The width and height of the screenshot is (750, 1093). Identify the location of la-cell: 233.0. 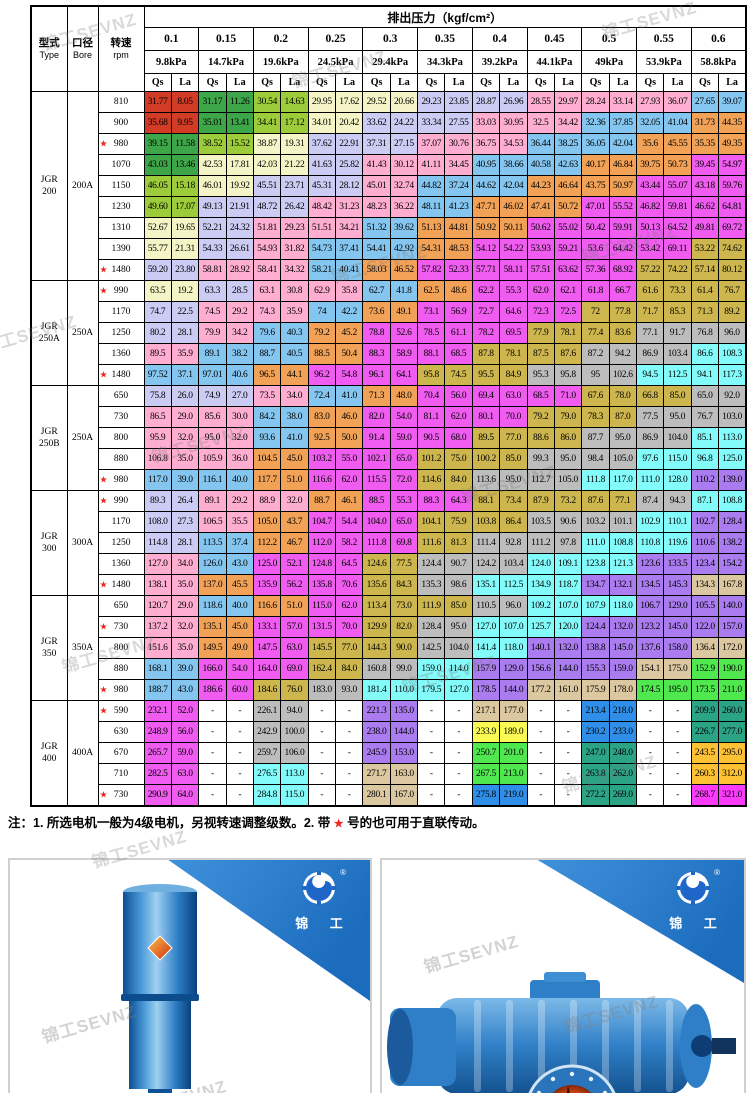
(622, 732).